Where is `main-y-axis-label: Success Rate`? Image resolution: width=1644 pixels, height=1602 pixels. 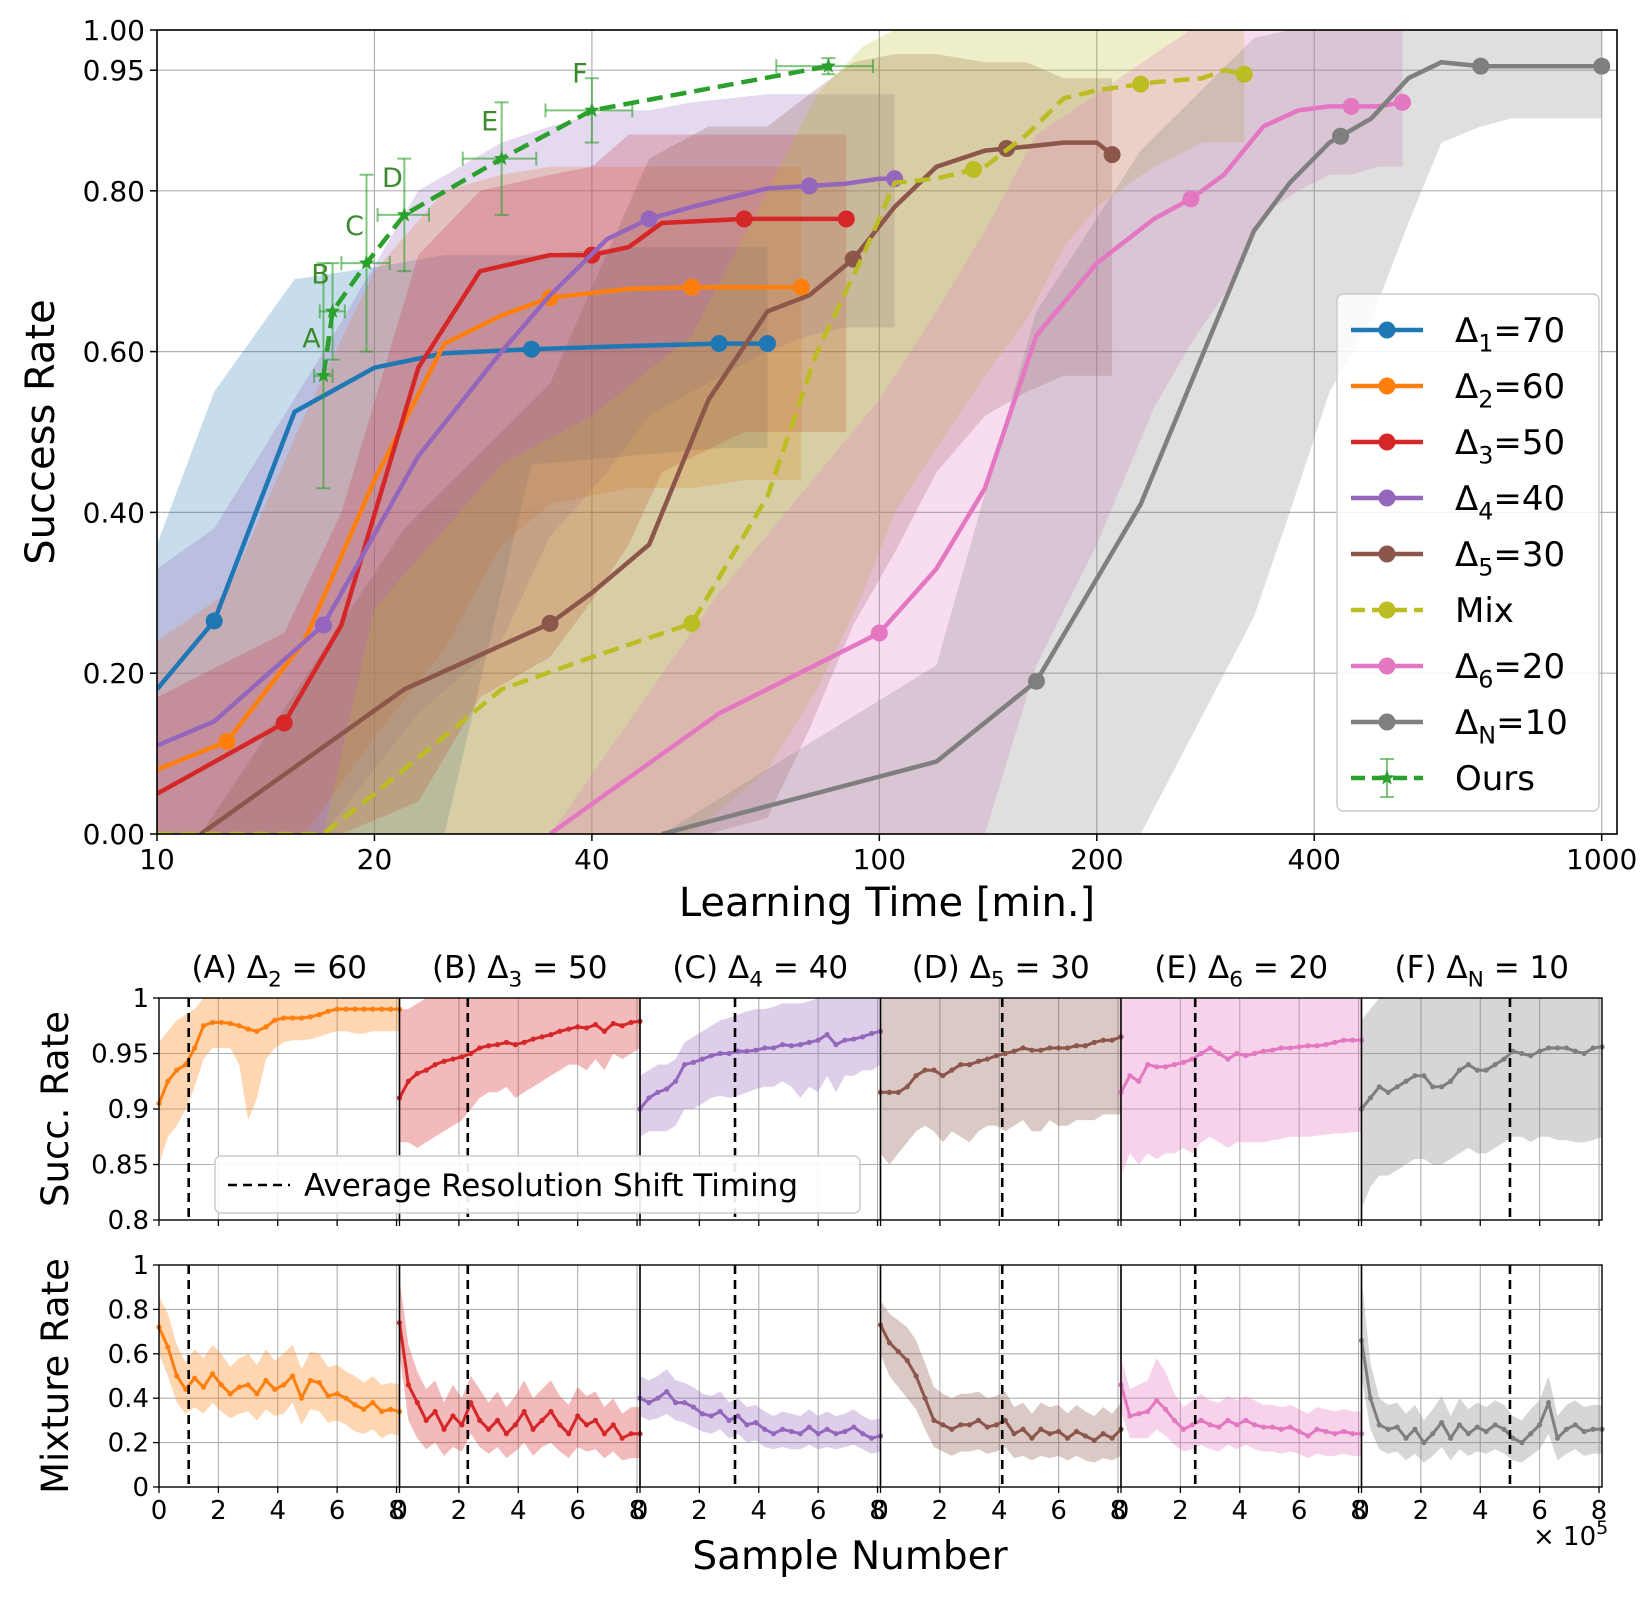
main-y-axis-label: Success Rate is located at coordinates (41, 431).